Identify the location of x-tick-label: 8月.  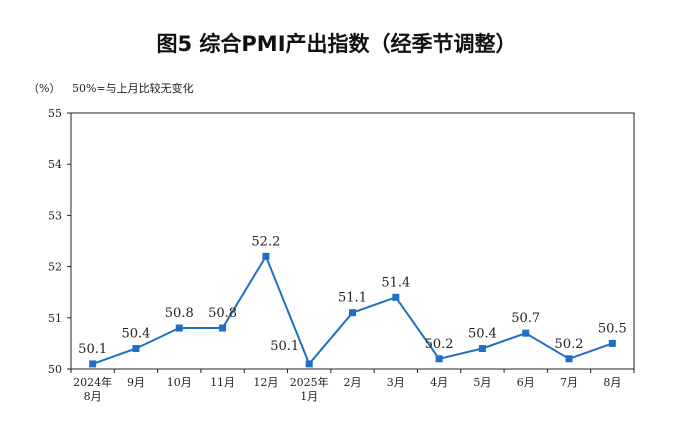
(612, 382).